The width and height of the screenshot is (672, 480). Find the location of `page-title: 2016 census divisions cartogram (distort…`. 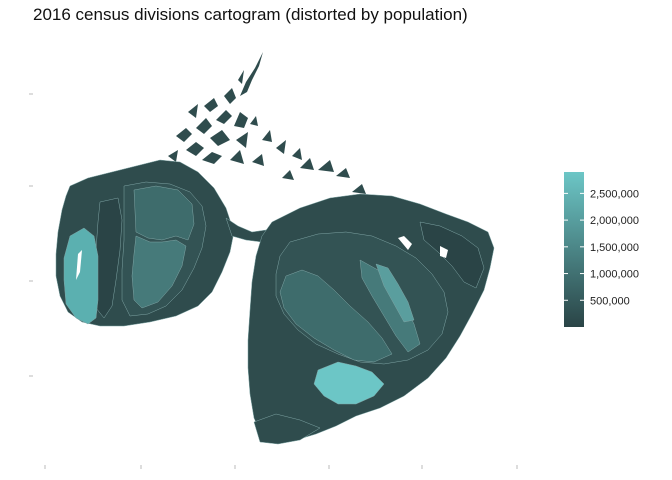

page-title: 2016 census divisions cartogram (distort… is located at coordinates (250, 14).